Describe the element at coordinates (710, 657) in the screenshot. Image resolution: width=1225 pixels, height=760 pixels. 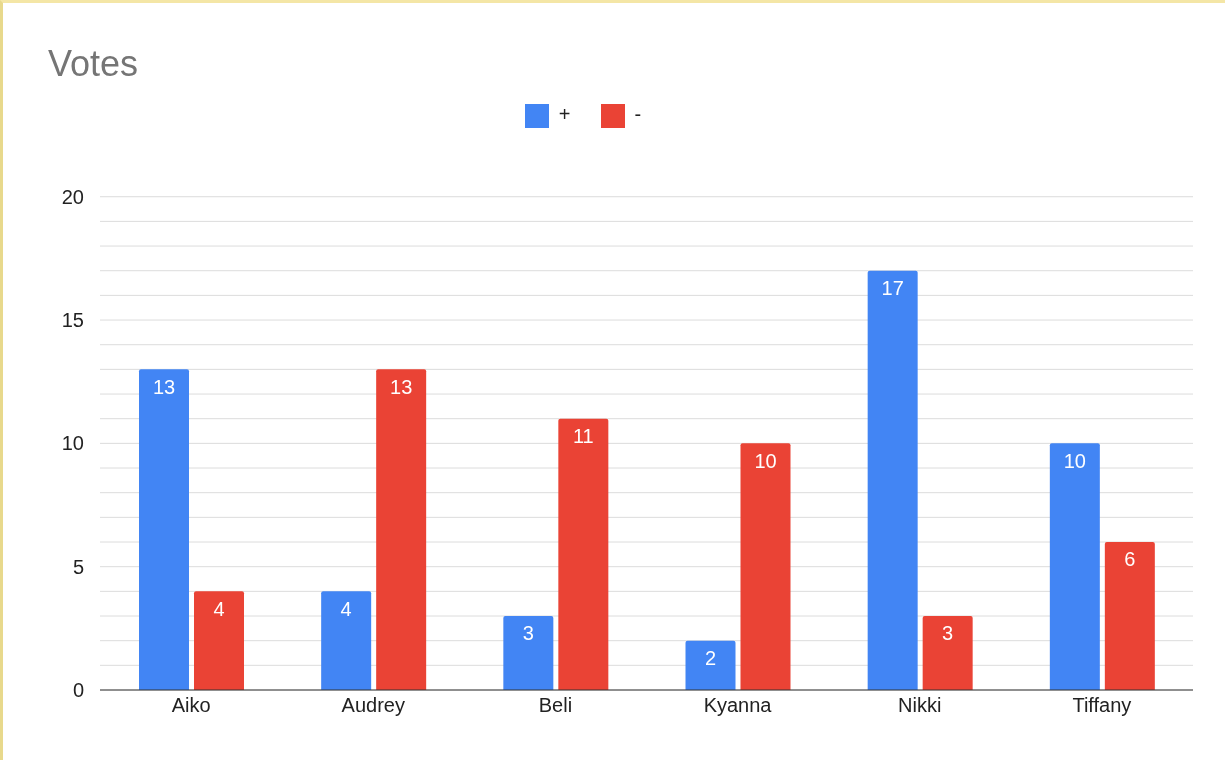
I see `data-label: 2` at that location.